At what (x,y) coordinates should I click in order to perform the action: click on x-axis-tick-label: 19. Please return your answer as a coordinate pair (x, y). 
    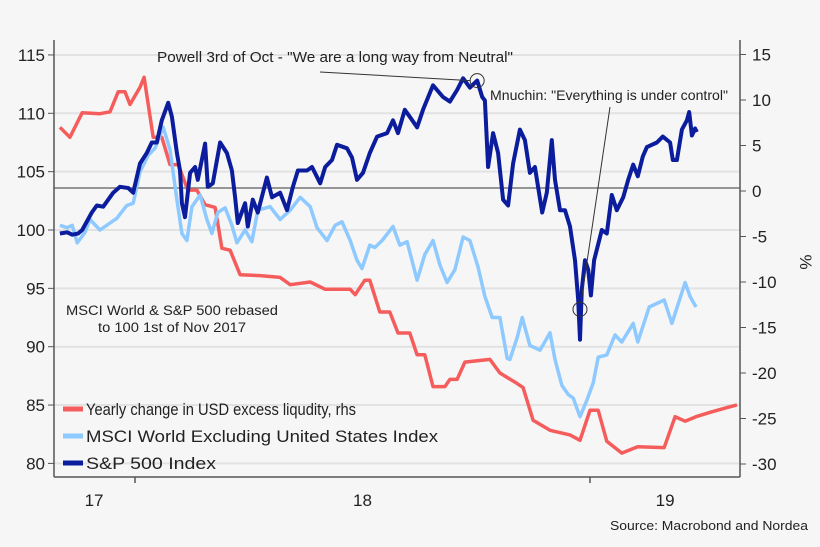
    Looking at the image, I should click on (665, 500).